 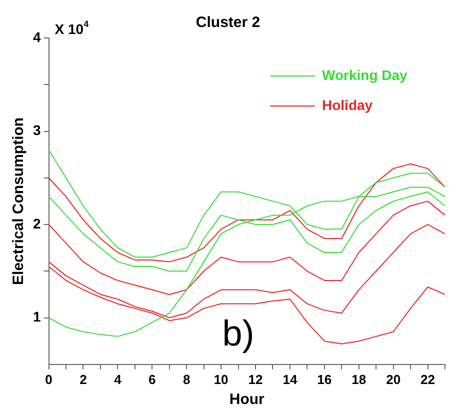 What do you see at coordinates (393, 379) in the screenshot?
I see `x-tick-label: 20` at bounding box center [393, 379].